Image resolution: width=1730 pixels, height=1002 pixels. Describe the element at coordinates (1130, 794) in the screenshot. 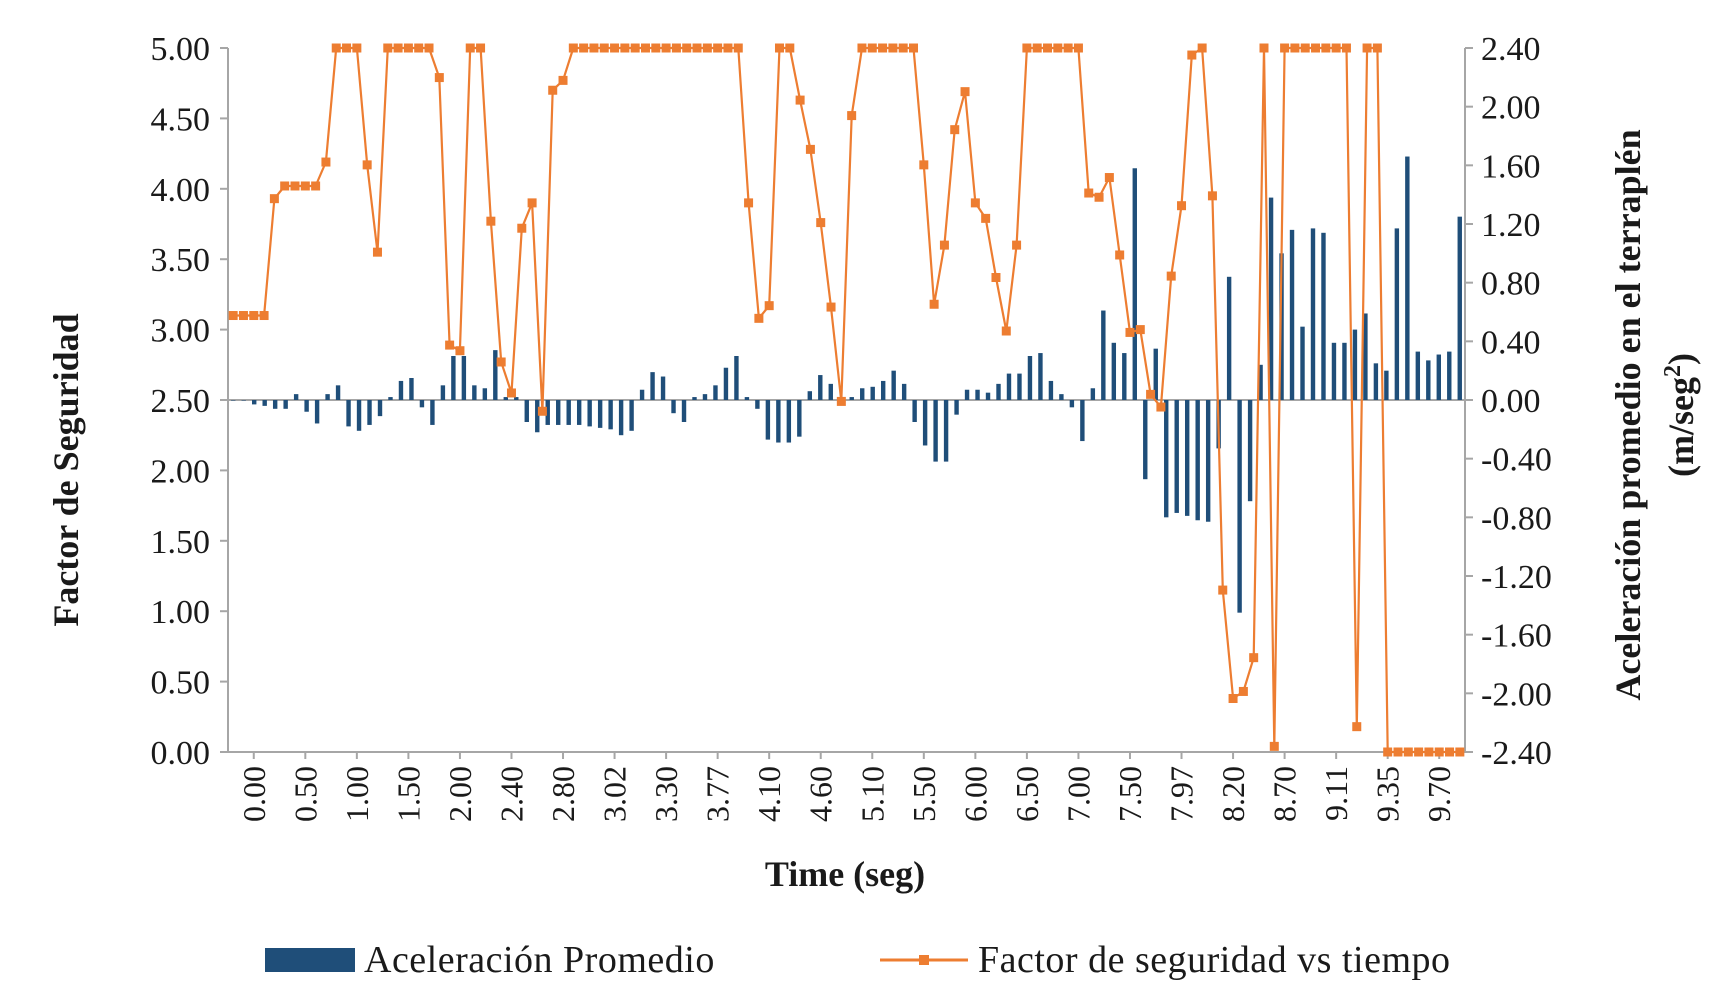

I see `x-tick-label: 7.50` at that location.